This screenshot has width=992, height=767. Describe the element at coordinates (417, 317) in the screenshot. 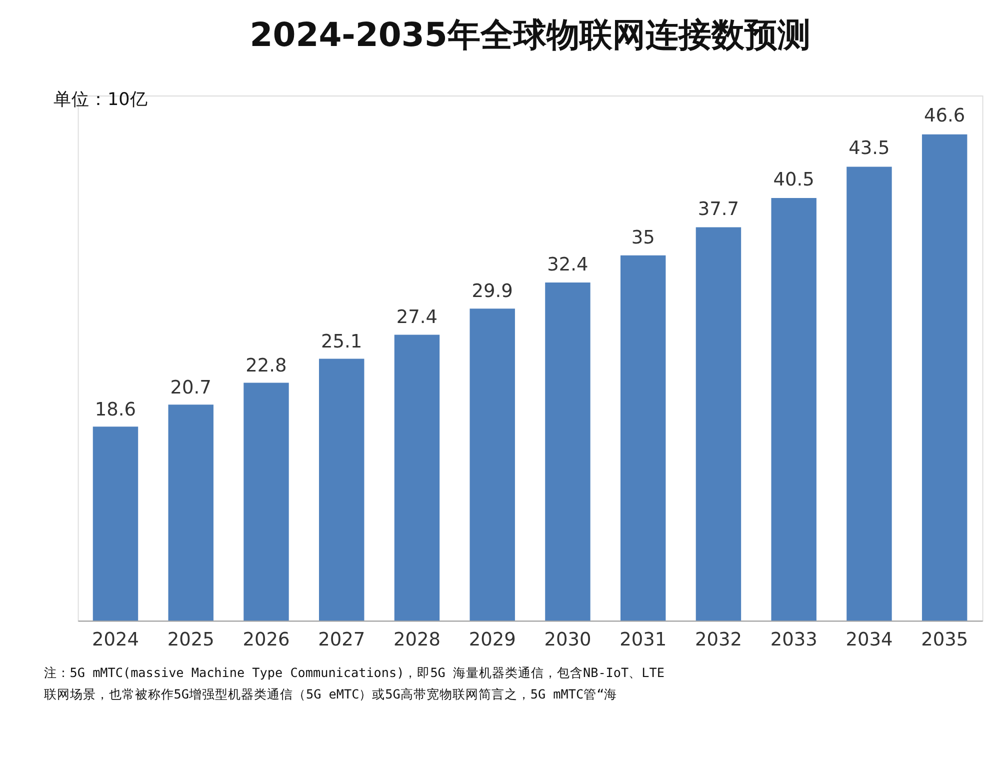

I see `data-label: 27.4` at that location.